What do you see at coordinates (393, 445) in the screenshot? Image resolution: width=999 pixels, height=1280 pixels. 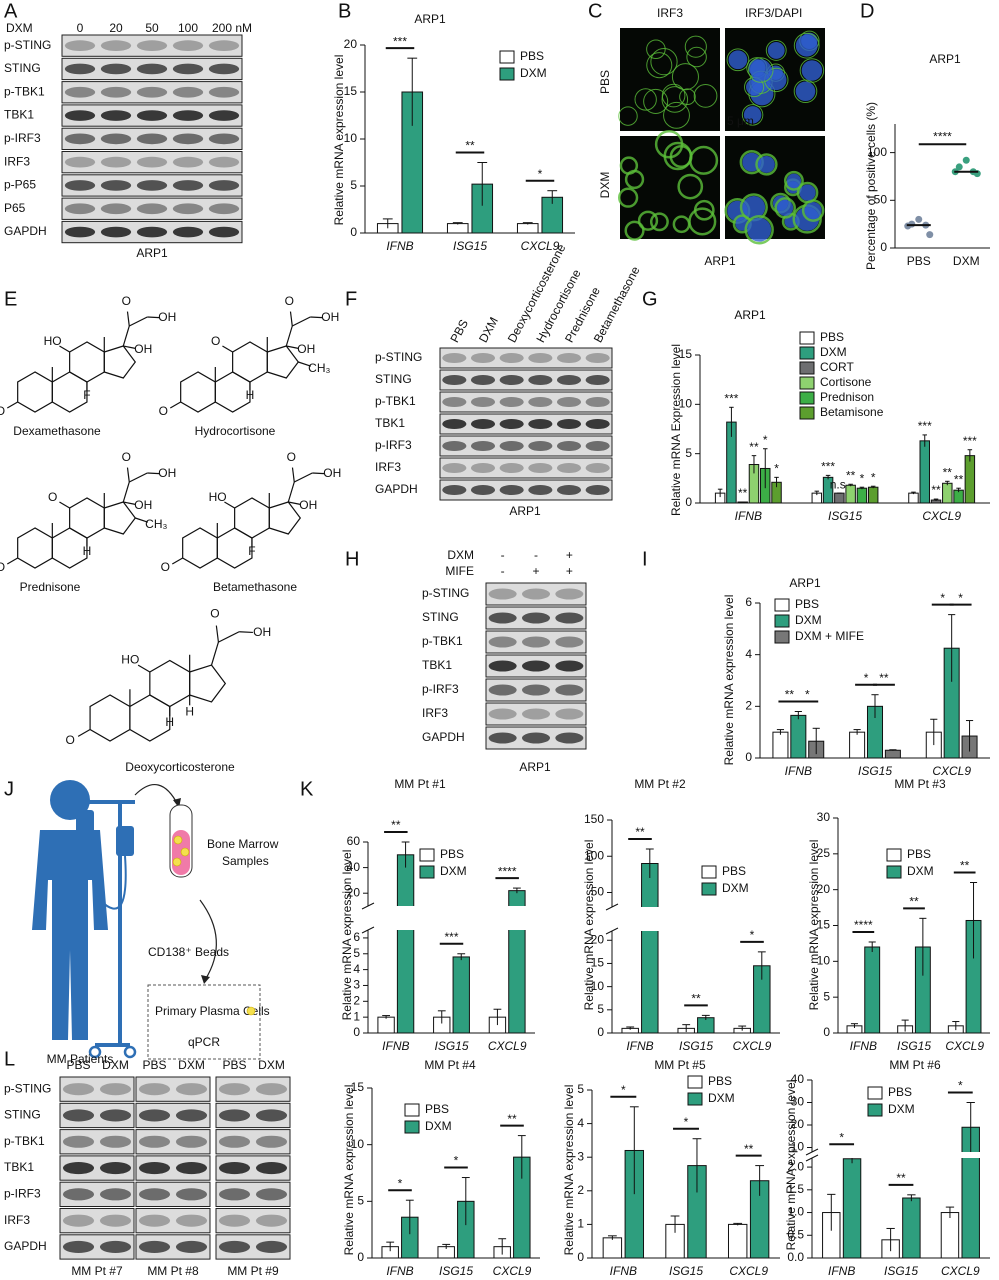 I see `blot-row-label: p-IRF3` at bounding box center [393, 445].